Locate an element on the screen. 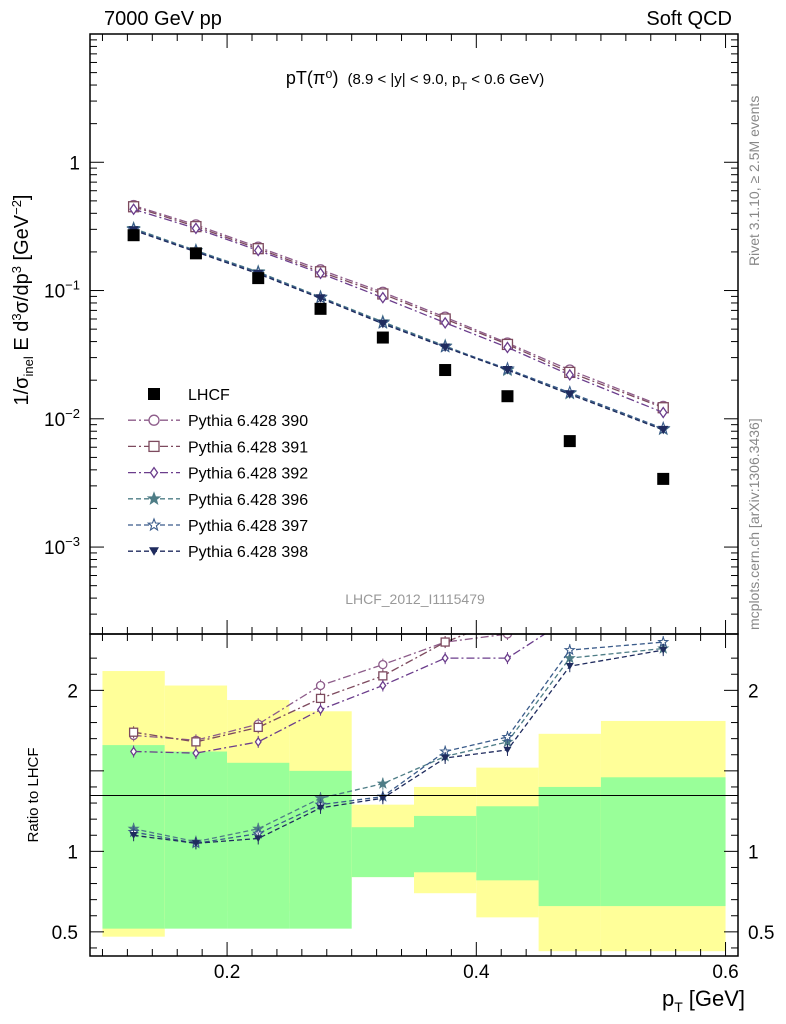 This screenshot has height=1024, width=786. mcplots-label: mcplots.cern.ch [arXiv:1306.3436] is located at coordinates (754, 524).